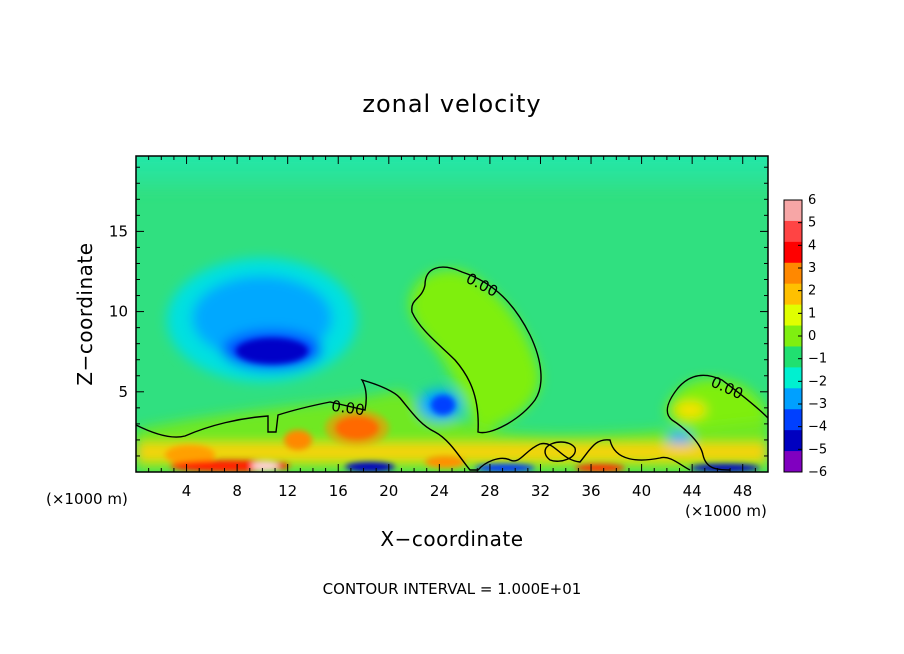 This screenshot has height=654, width=904. Describe the element at coordinates (742, 491) in the screenshot. I see `x-tick-label: 48` at that location.